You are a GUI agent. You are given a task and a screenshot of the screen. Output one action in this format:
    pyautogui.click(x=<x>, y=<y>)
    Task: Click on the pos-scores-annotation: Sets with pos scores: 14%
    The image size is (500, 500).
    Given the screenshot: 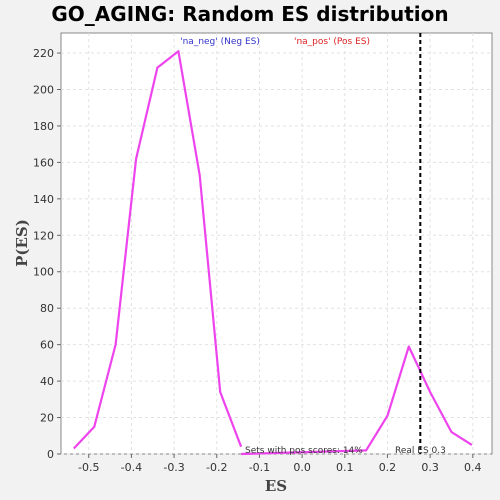 What is the action you would take?
    pyautogui.click(x=304, y=451)
    